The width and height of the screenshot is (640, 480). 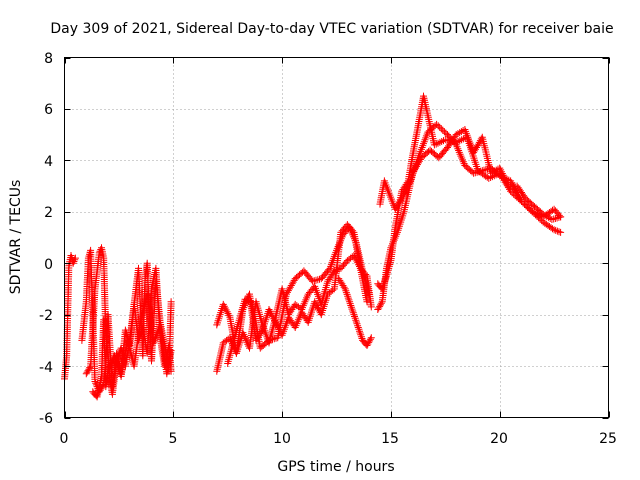 I want to click on y-tick-label: 0, so click(x=48, y=265).